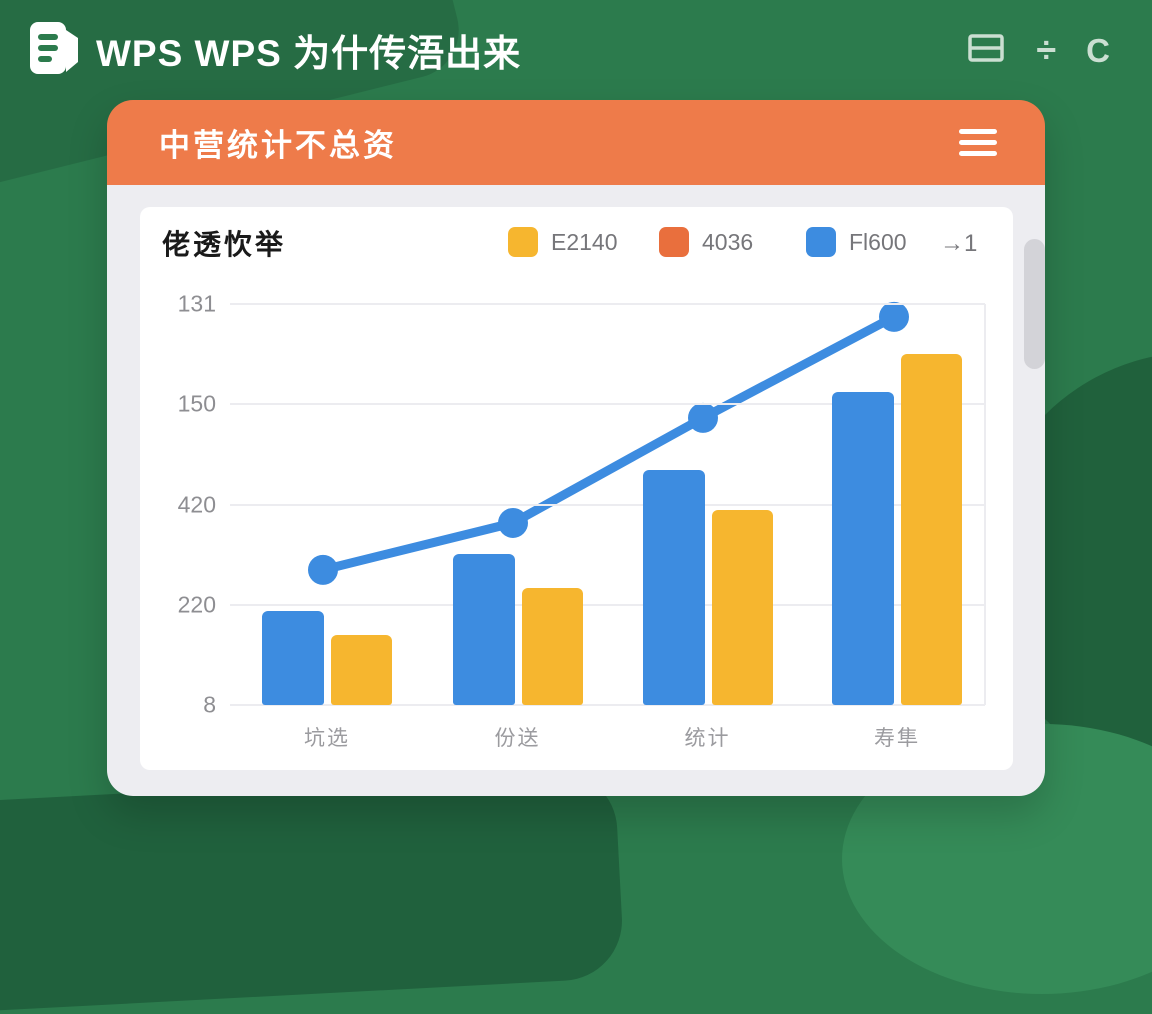 Image resolution: width=1152 pixels, height=1014 pixels. Describe the element at coordinates (517, 738) in the screenshot. I see `x-axis-label: 份送` at that location.